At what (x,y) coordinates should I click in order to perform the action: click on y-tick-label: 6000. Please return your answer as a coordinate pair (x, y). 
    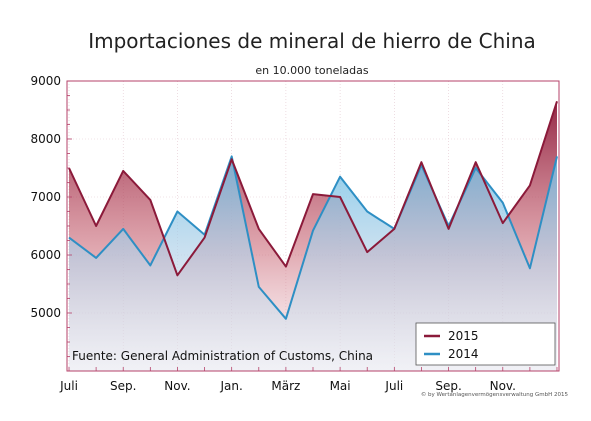
    Looking at the image, I should click on (45, 255).